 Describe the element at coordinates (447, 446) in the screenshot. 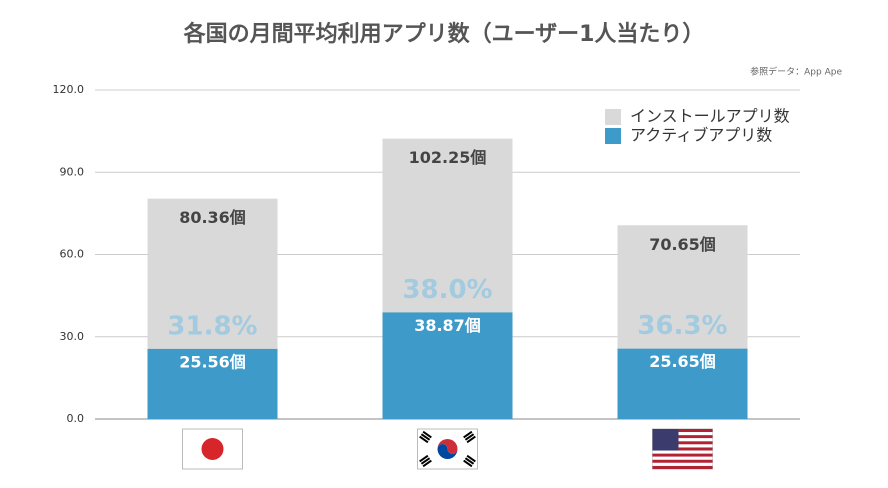

I see `flag-taeguk-top` at that location.